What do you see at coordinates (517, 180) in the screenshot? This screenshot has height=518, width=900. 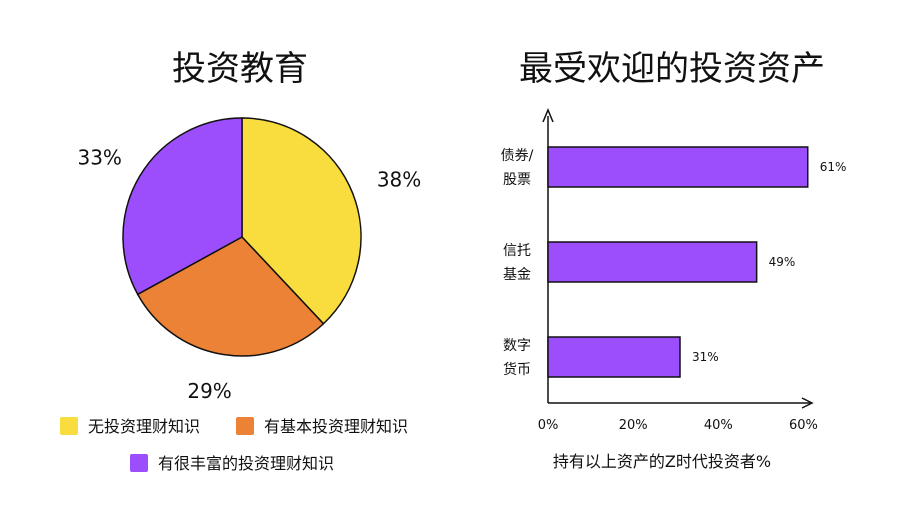 I see `category-label-0-1: 股票` at bounding box center [517, 180].